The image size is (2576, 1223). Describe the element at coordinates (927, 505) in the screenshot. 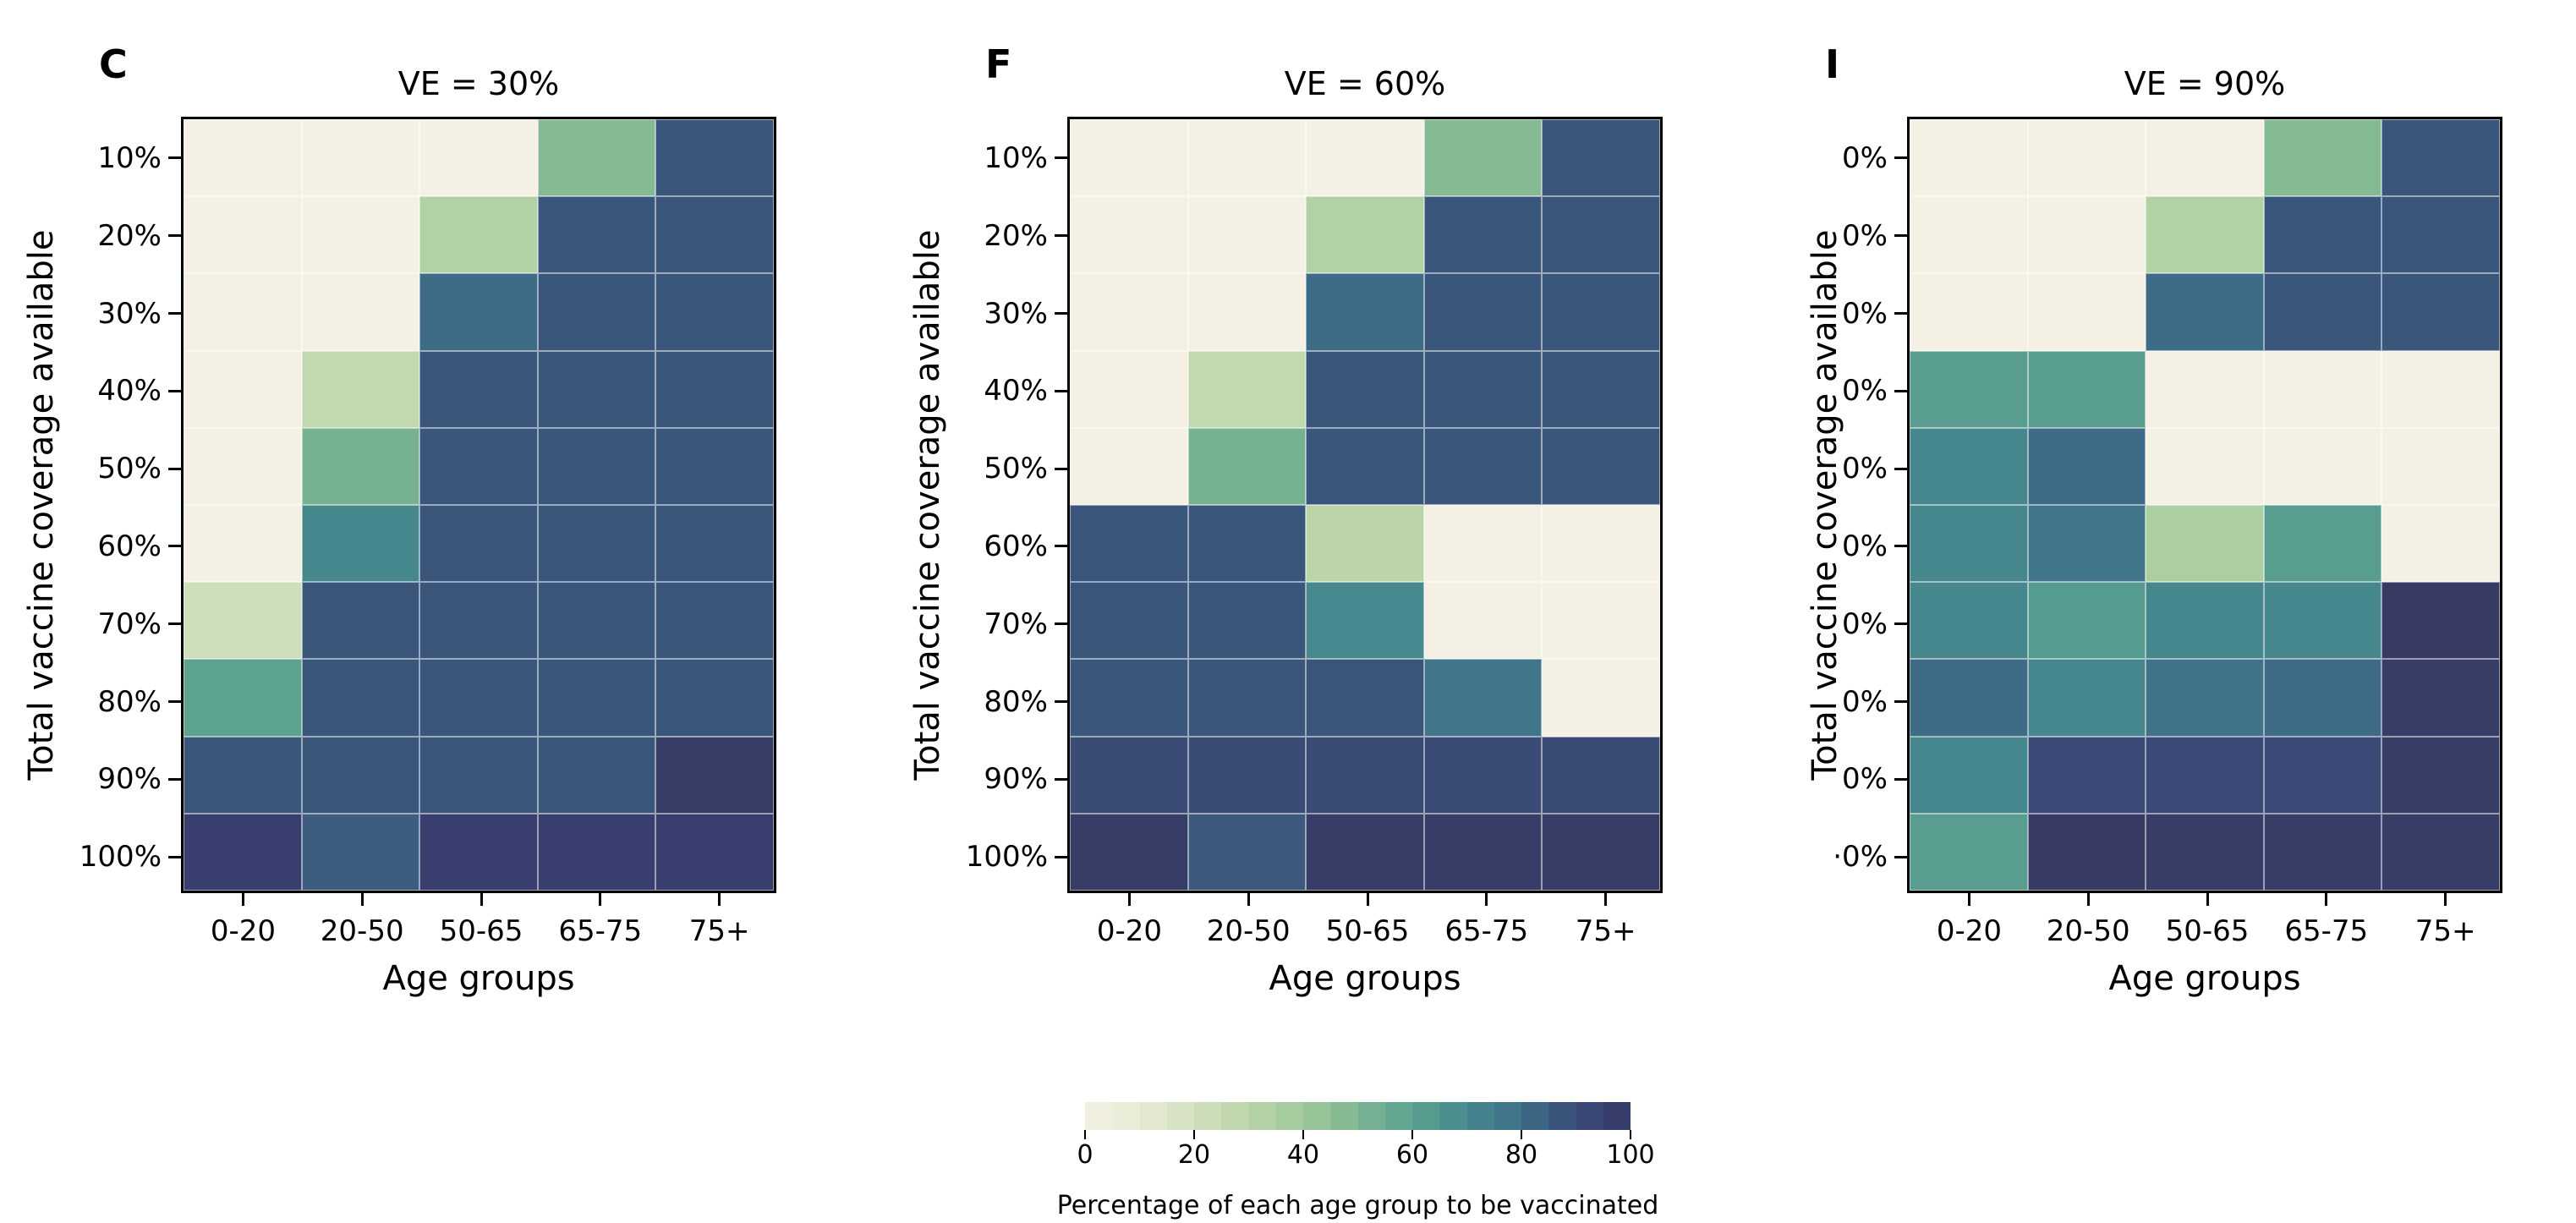

I see `y-axis-label: Total vaccine coverage available` at that location.